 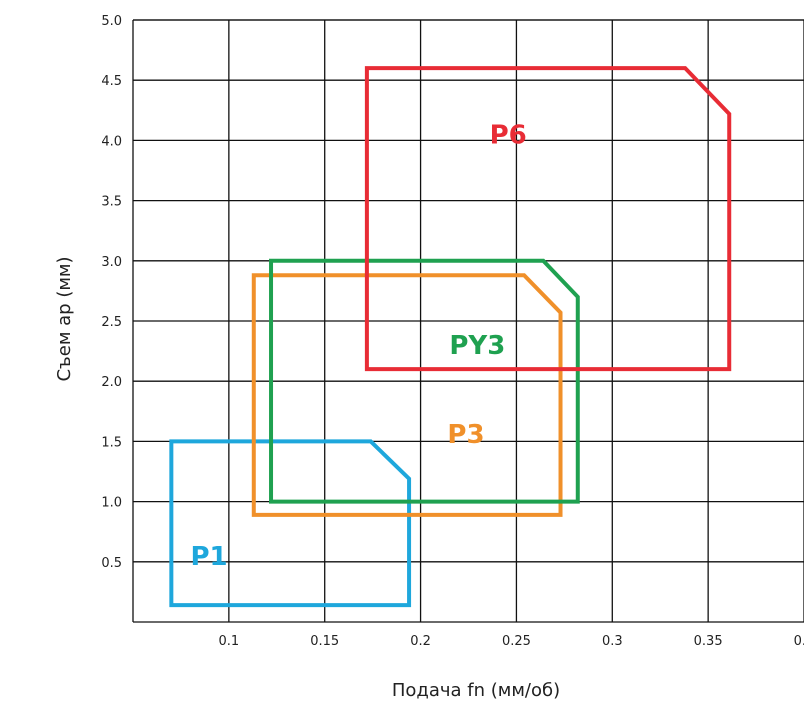 What do you see at coordinates (209, 557) in the screenshot?
I see `region-label-p1: P1` at bounding box center [209, 557].